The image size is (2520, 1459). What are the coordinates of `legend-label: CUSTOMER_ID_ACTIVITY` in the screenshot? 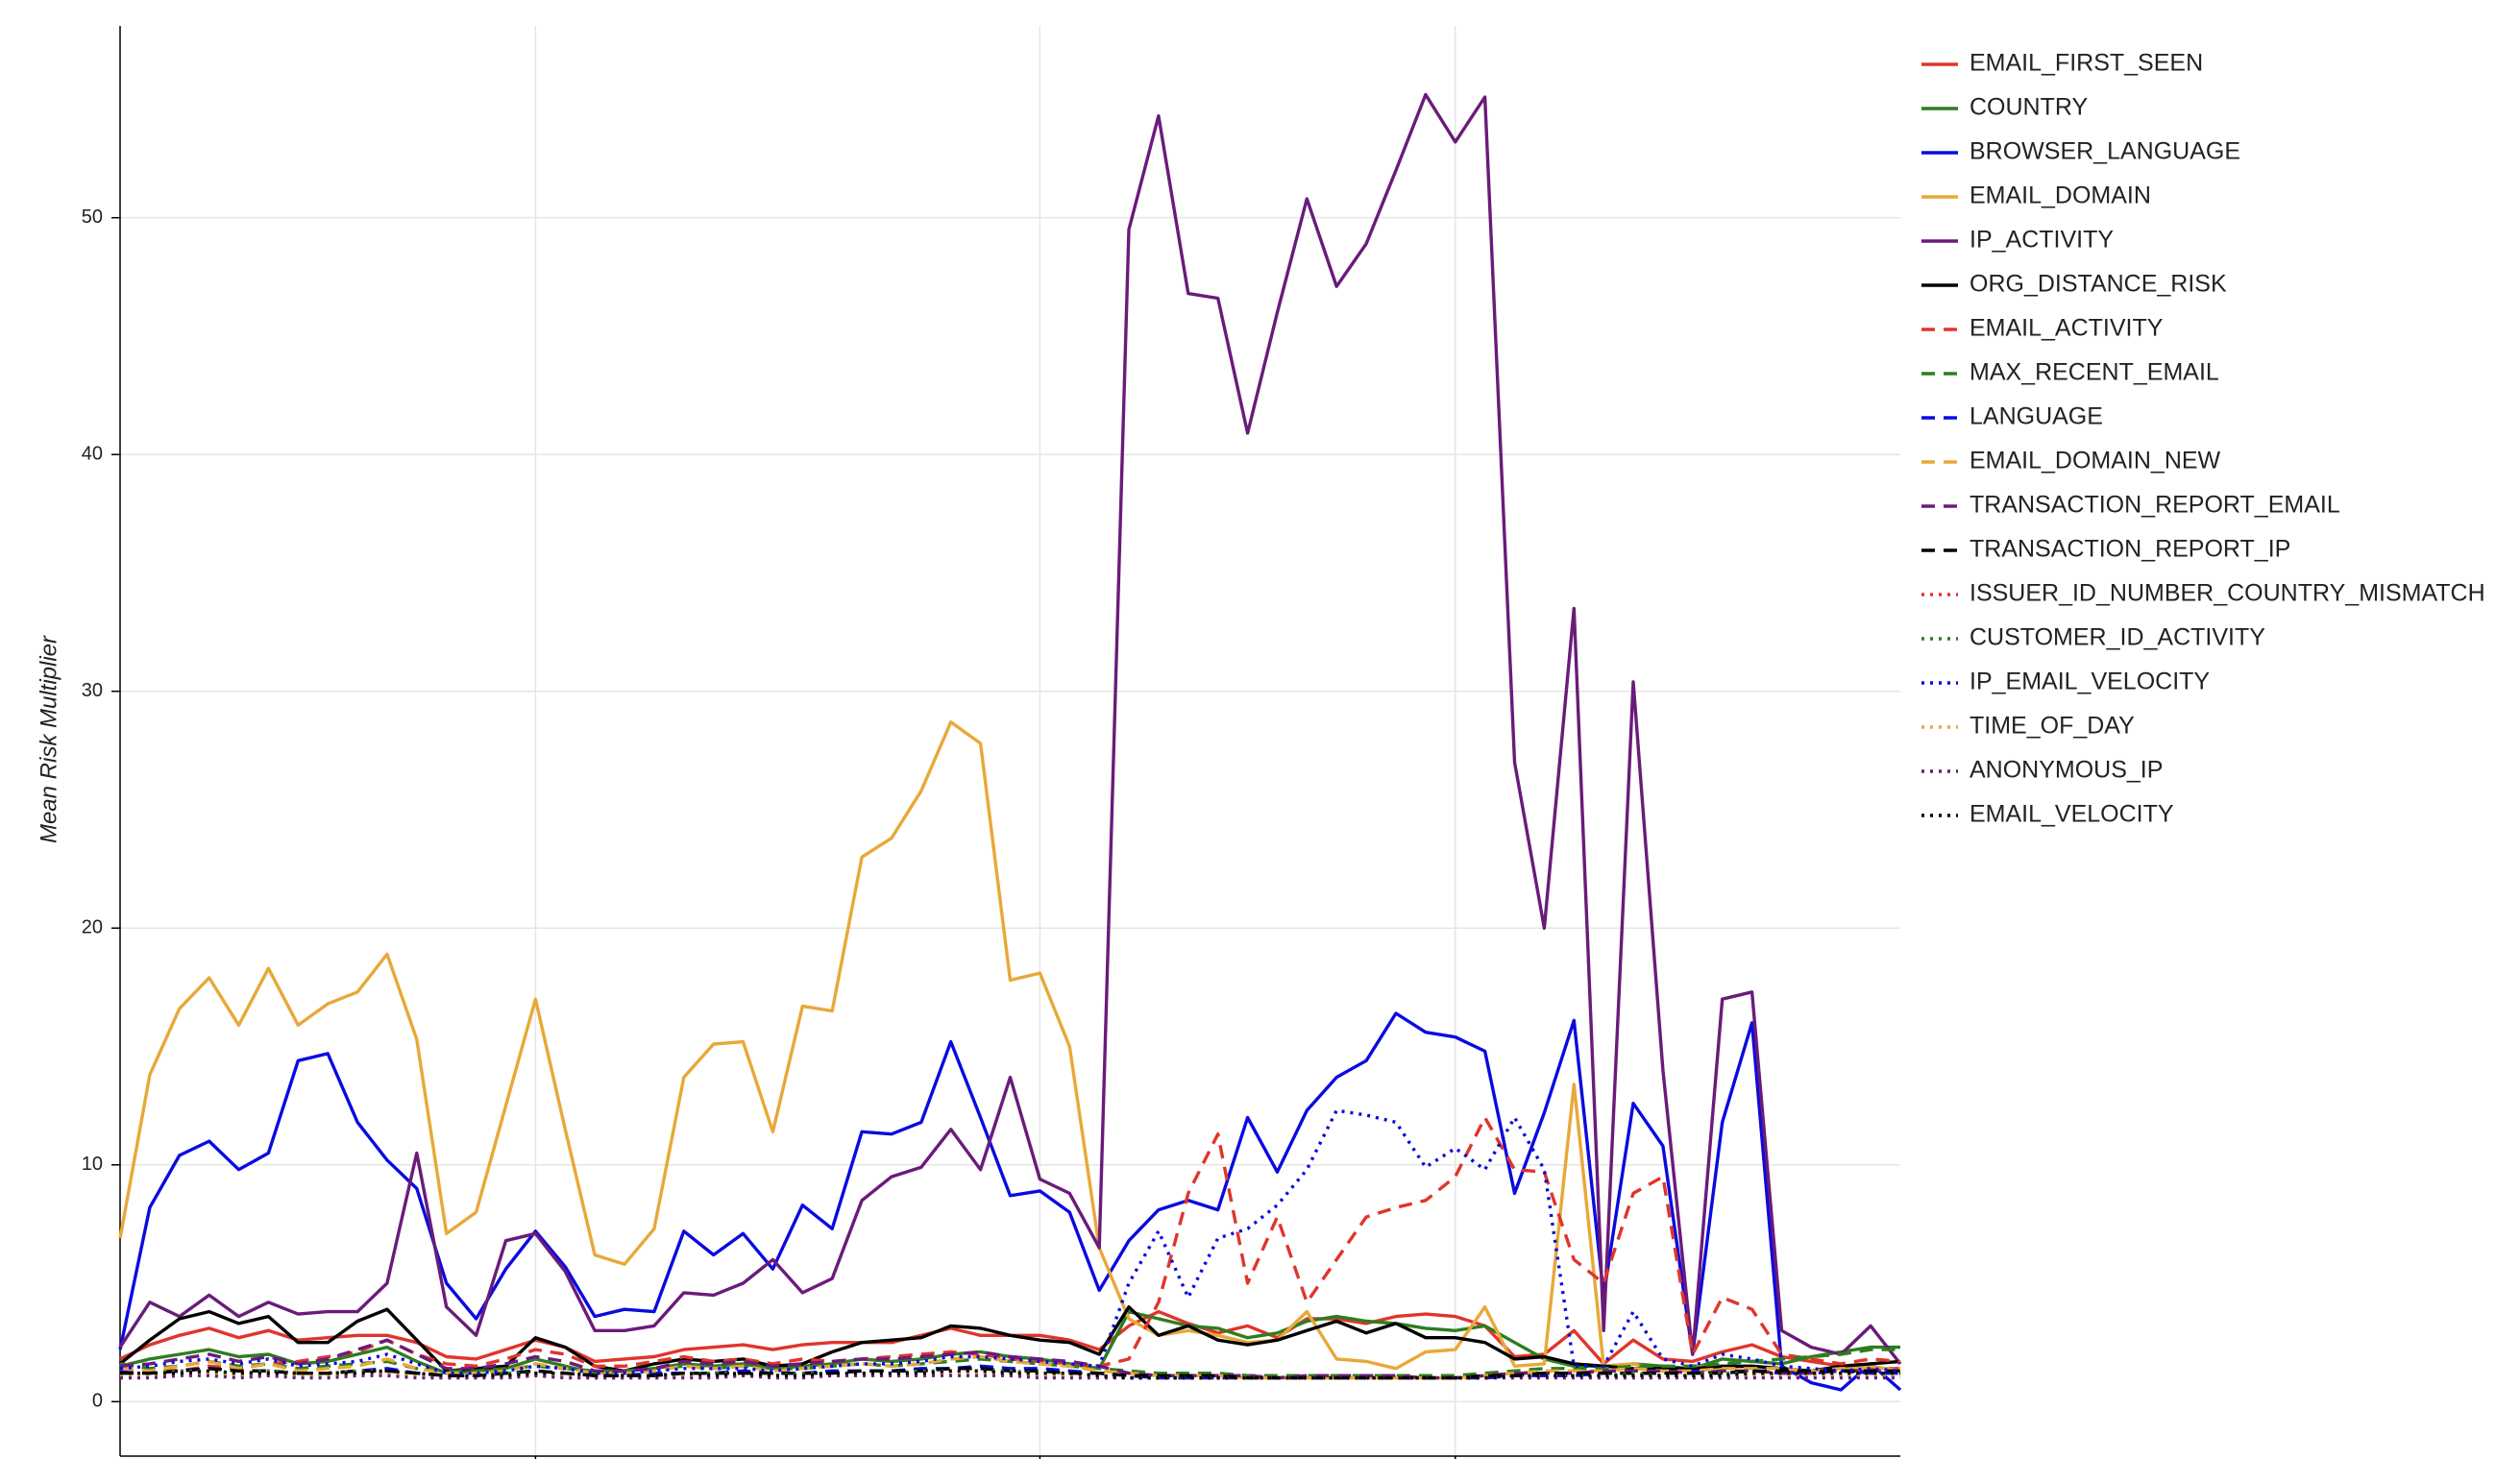 It's located at (2118, 637).